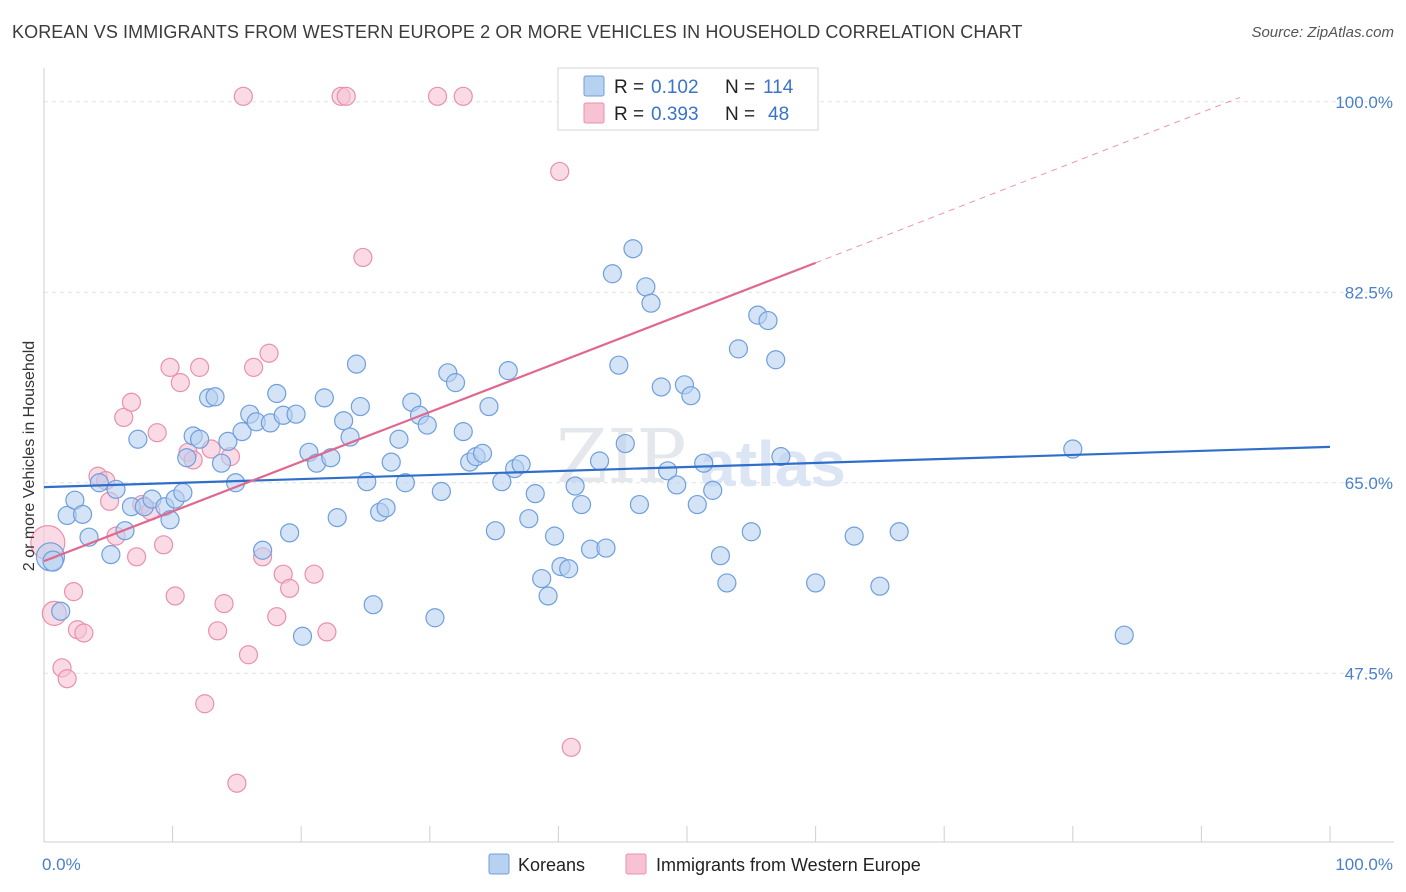 The height and width of the screenshot is (892, 1406). I want to click on x-tick-labels: 0.0% 100.0%, so click(717, 864).